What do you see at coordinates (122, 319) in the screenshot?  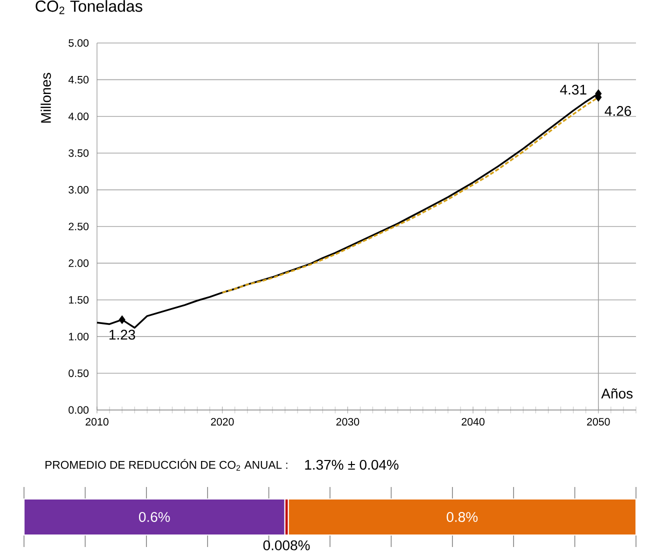 I see `point` at bounding box center [122, 319].